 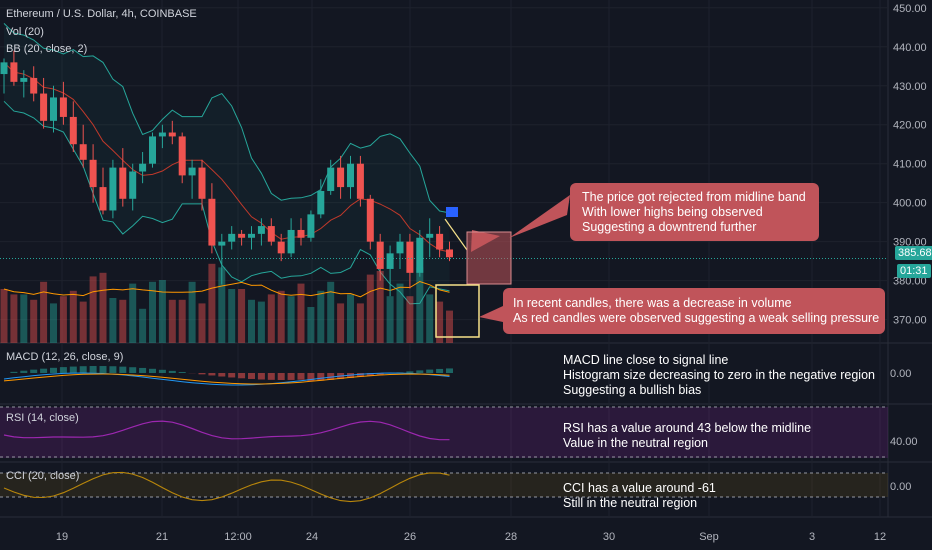 I want to click on symbol-title: Ethereum / U.S. Dollar, 4h, COINBASE, so click(x=101, y=14).